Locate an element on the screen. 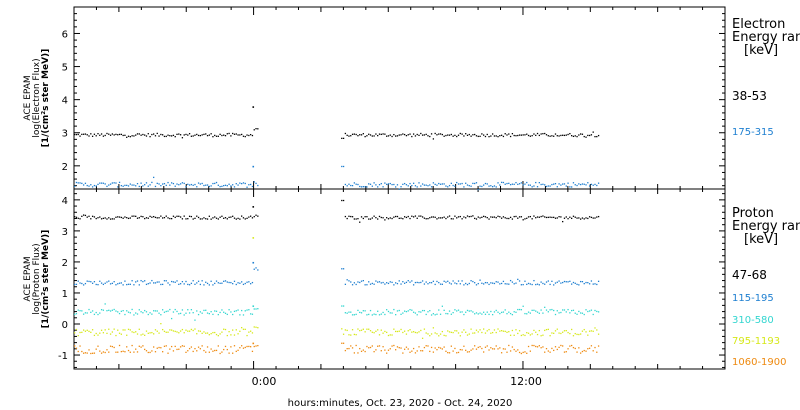 The height and width of the screenshot is (410, 800). electron-legend-title-line2: Energy ran is located at coordinates (766, 37).